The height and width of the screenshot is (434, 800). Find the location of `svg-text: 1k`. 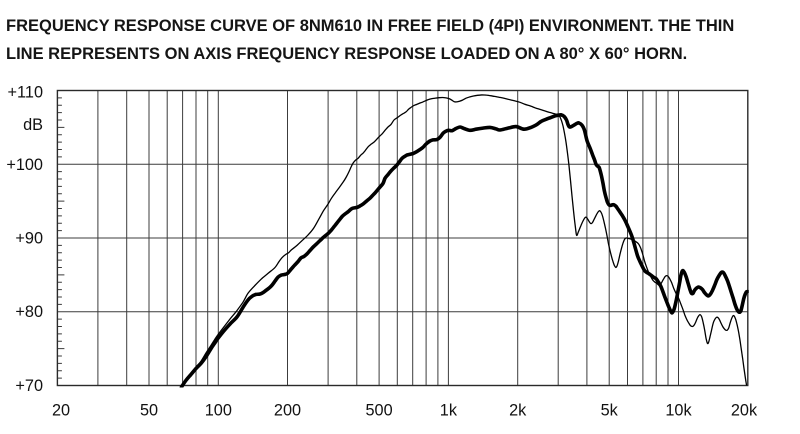

svg-text: 1k is located at coordinates (449, 411).